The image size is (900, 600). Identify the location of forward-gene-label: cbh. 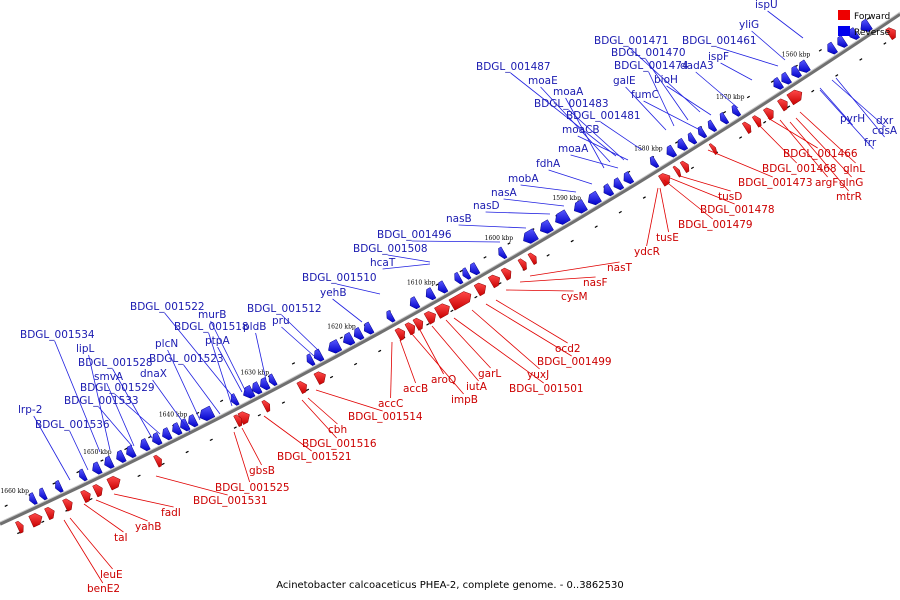
(337, 430).